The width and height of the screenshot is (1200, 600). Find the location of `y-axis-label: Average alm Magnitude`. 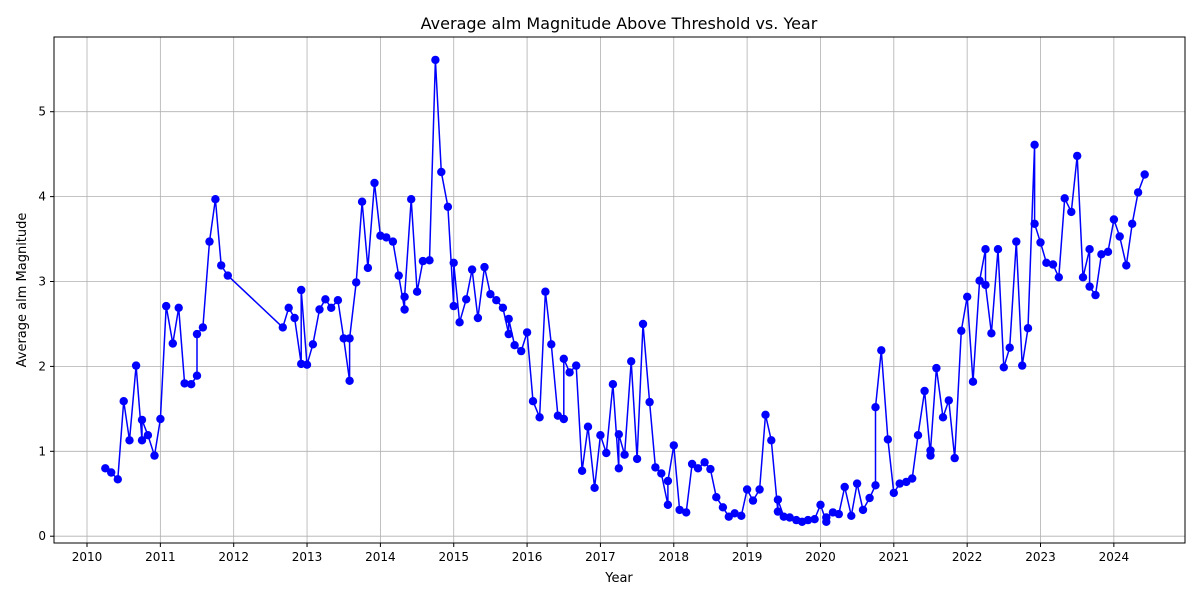

y-axis-label: Average alm Magnitude is located at coordinates (22, 290).